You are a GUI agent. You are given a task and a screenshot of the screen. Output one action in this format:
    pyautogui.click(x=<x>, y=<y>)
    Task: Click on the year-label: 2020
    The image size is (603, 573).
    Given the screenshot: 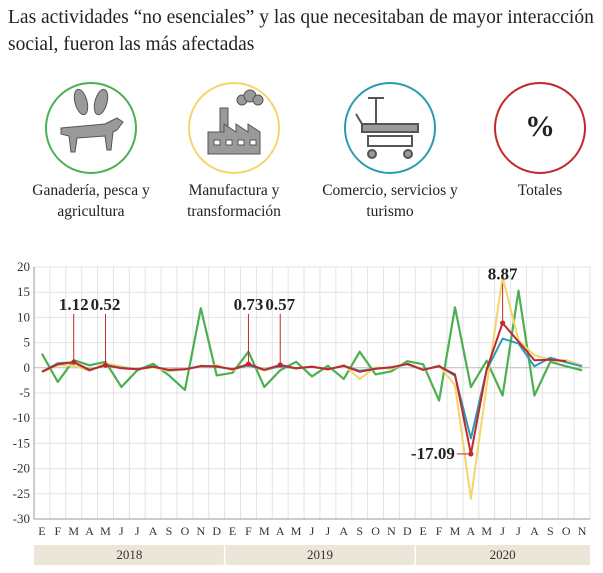 What is the action you would take?
    pyautogui.click(x=503, y=554)
    